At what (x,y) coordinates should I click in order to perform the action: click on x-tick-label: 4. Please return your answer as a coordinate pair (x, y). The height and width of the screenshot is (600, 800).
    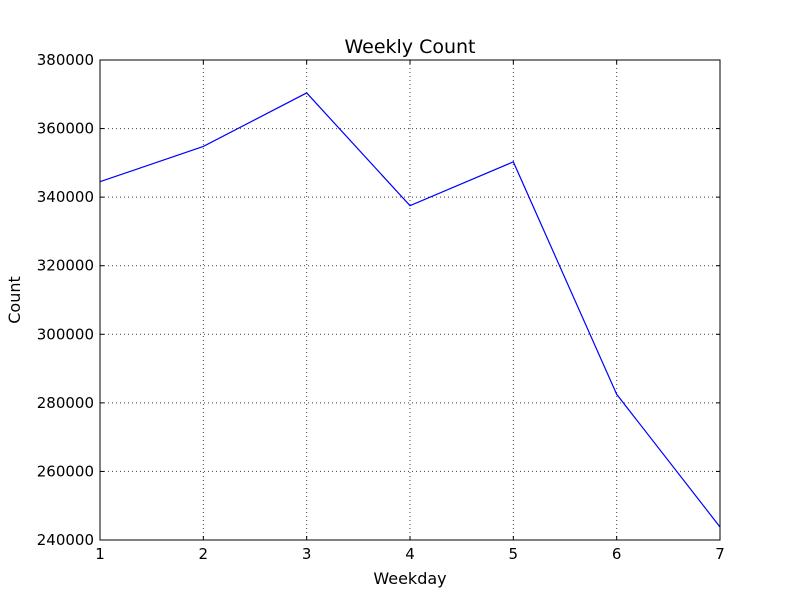
    Looking at the image, I should click on (410, 554).